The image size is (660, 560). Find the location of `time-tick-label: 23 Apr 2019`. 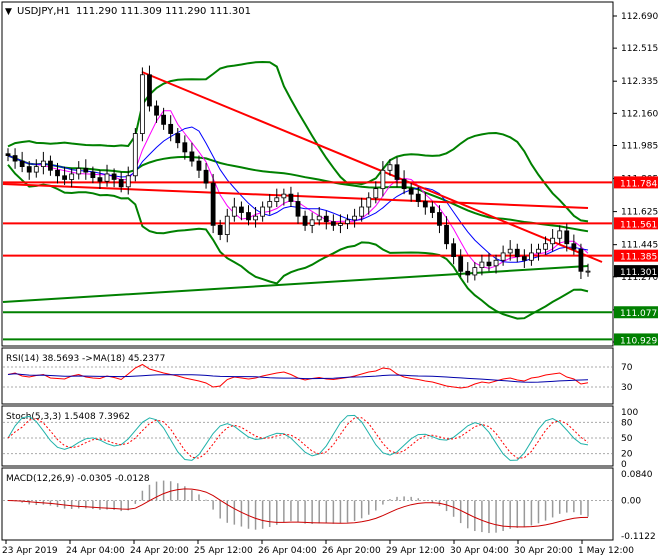

time-tick-label: 23 Apr 2019 is located at coordinates (30, 551).